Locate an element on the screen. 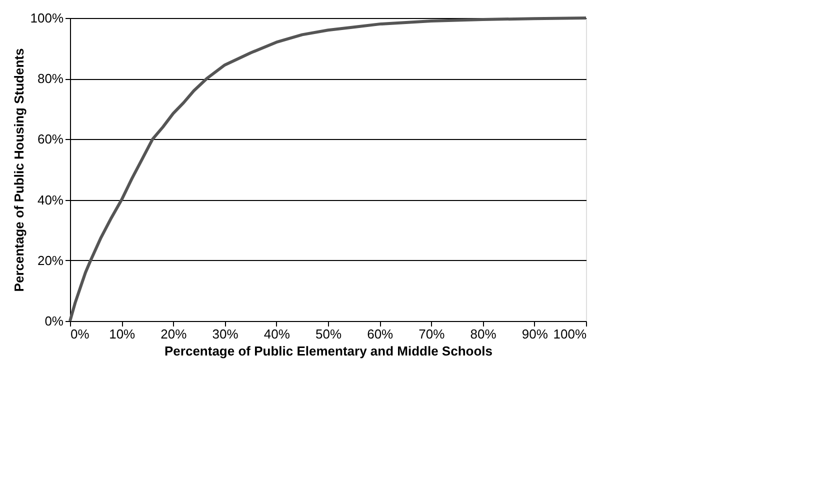 The height and width of the screenshot is (485, 818). x-tick-label: 100% is located at coordinates (570, 334).